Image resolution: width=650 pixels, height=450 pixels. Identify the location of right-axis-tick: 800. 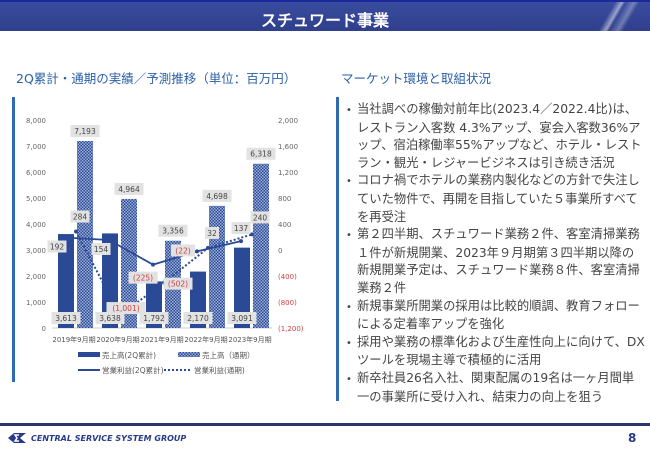
(284, 199).